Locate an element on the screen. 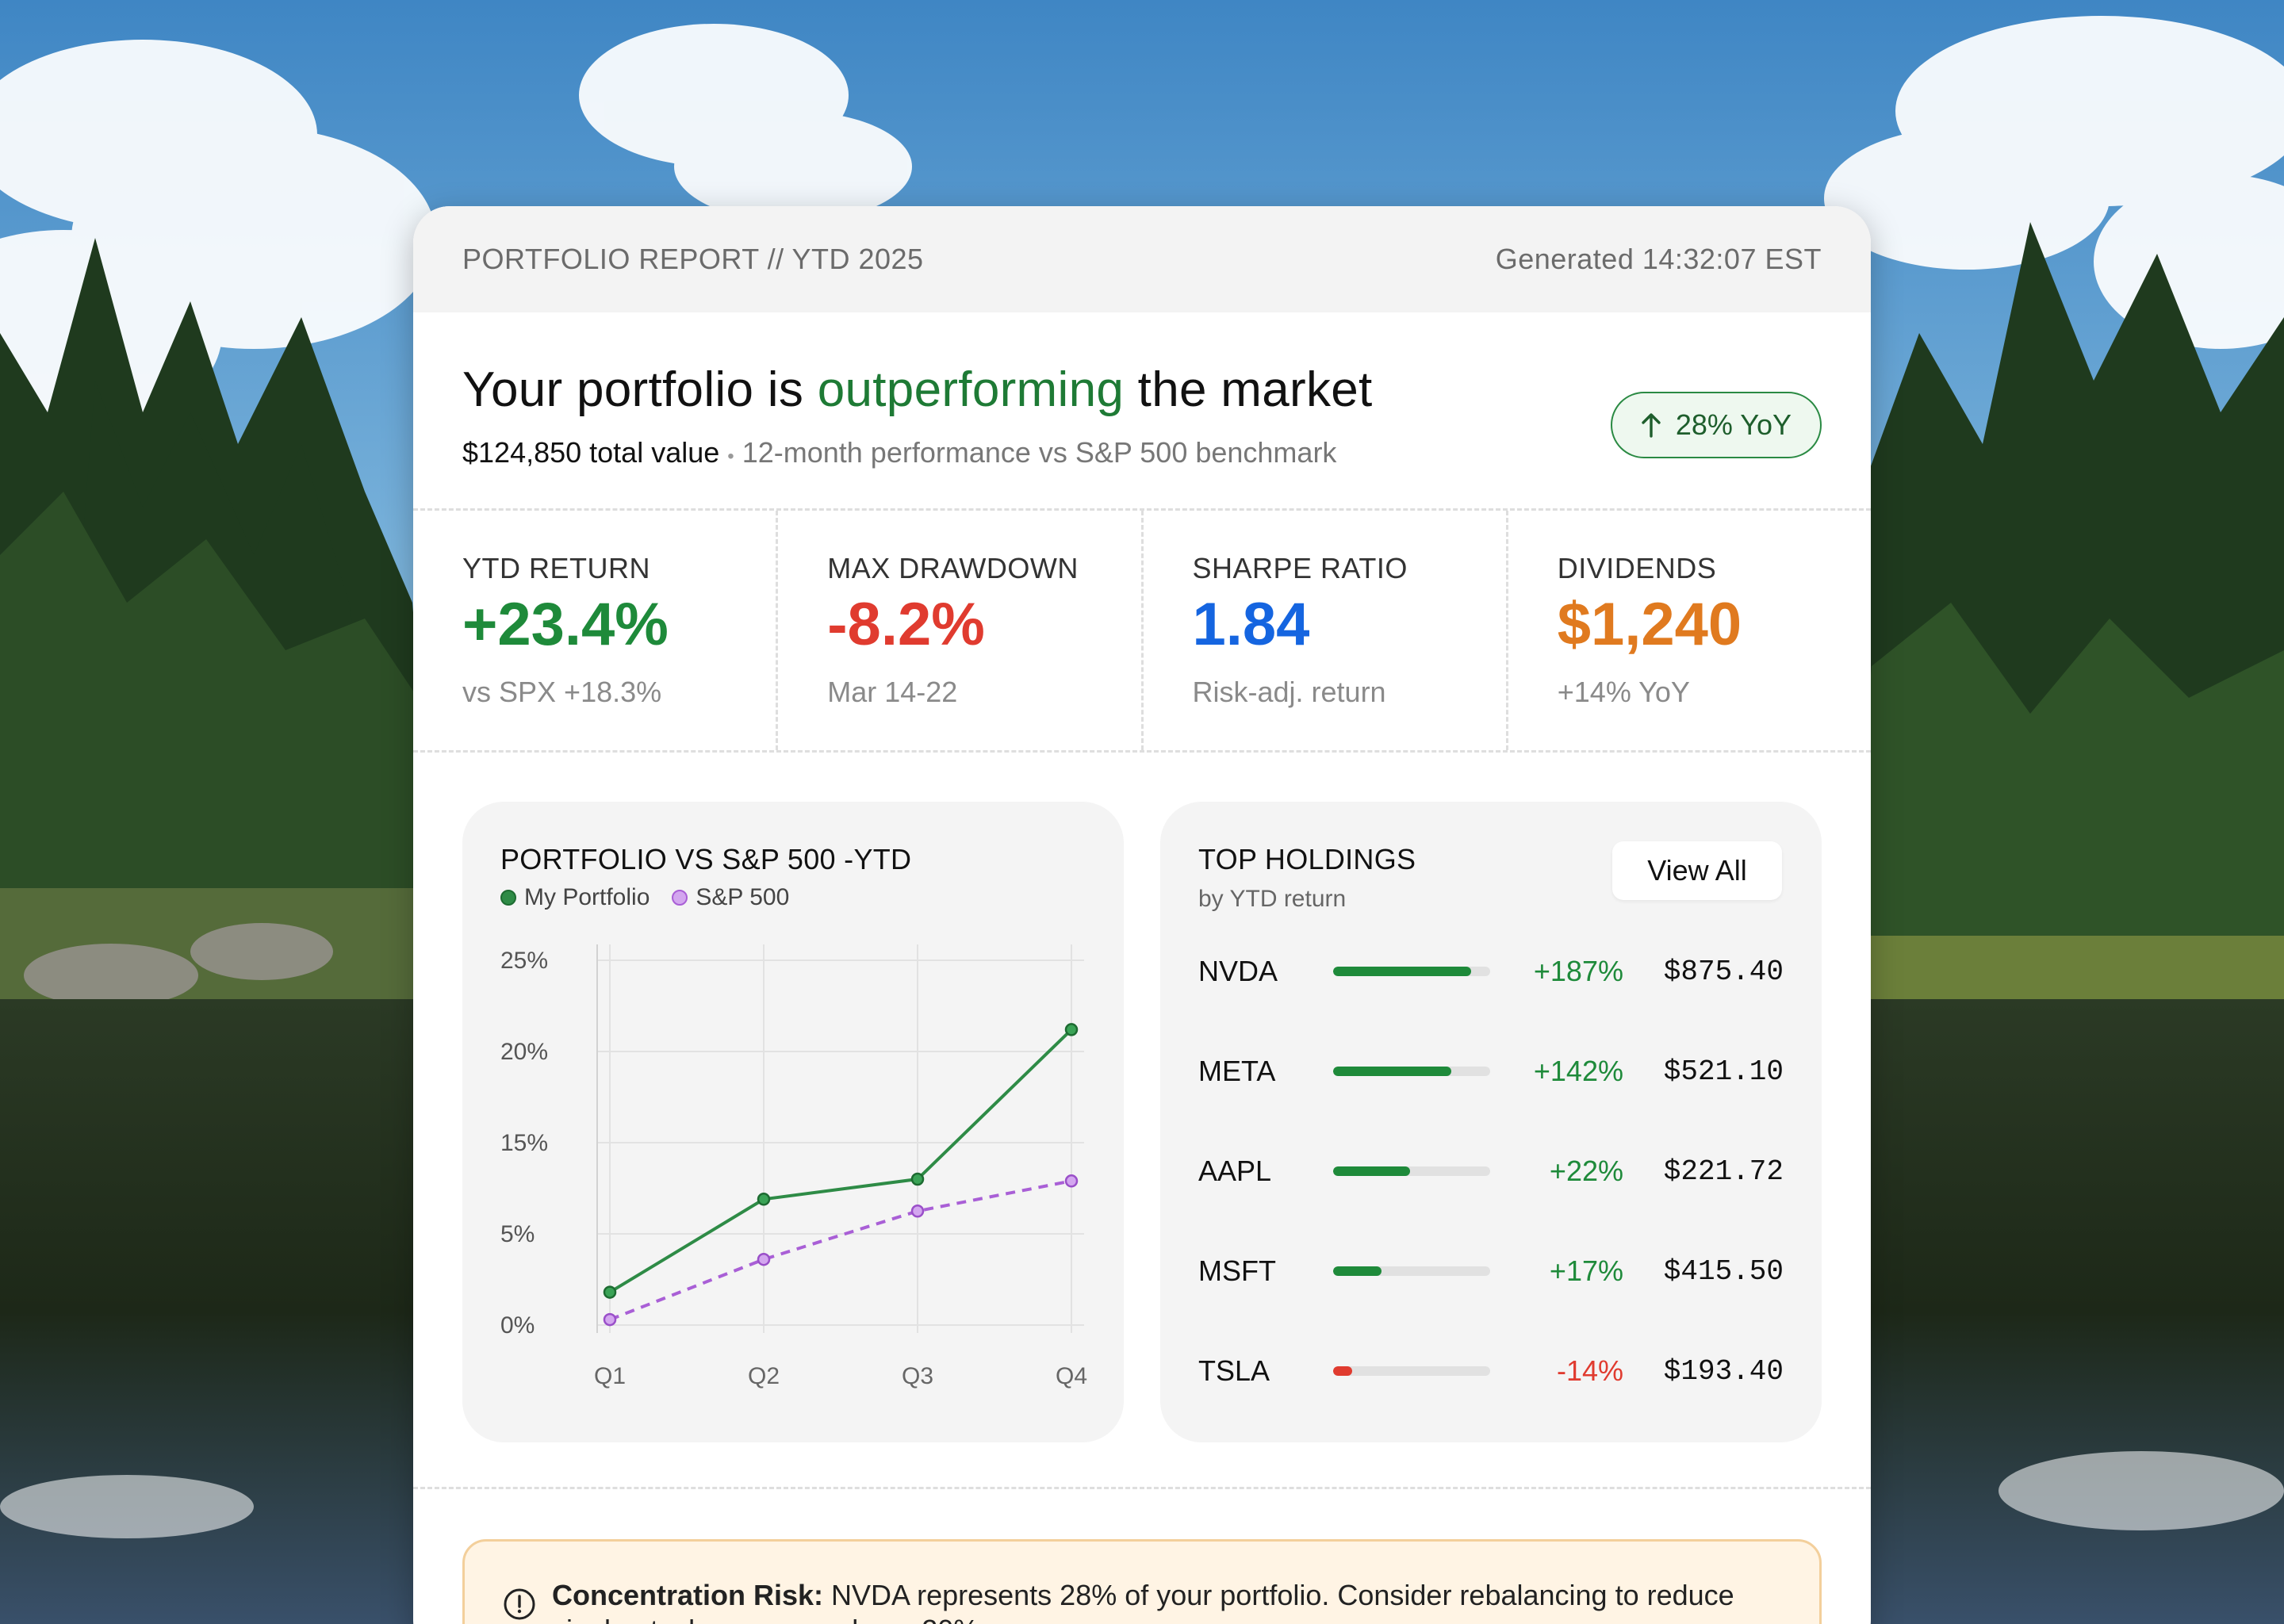 The height and width of the screenshot is (1624, 2284). holdings-subtitle: by YTD return is located at coordinates (1272, 899).